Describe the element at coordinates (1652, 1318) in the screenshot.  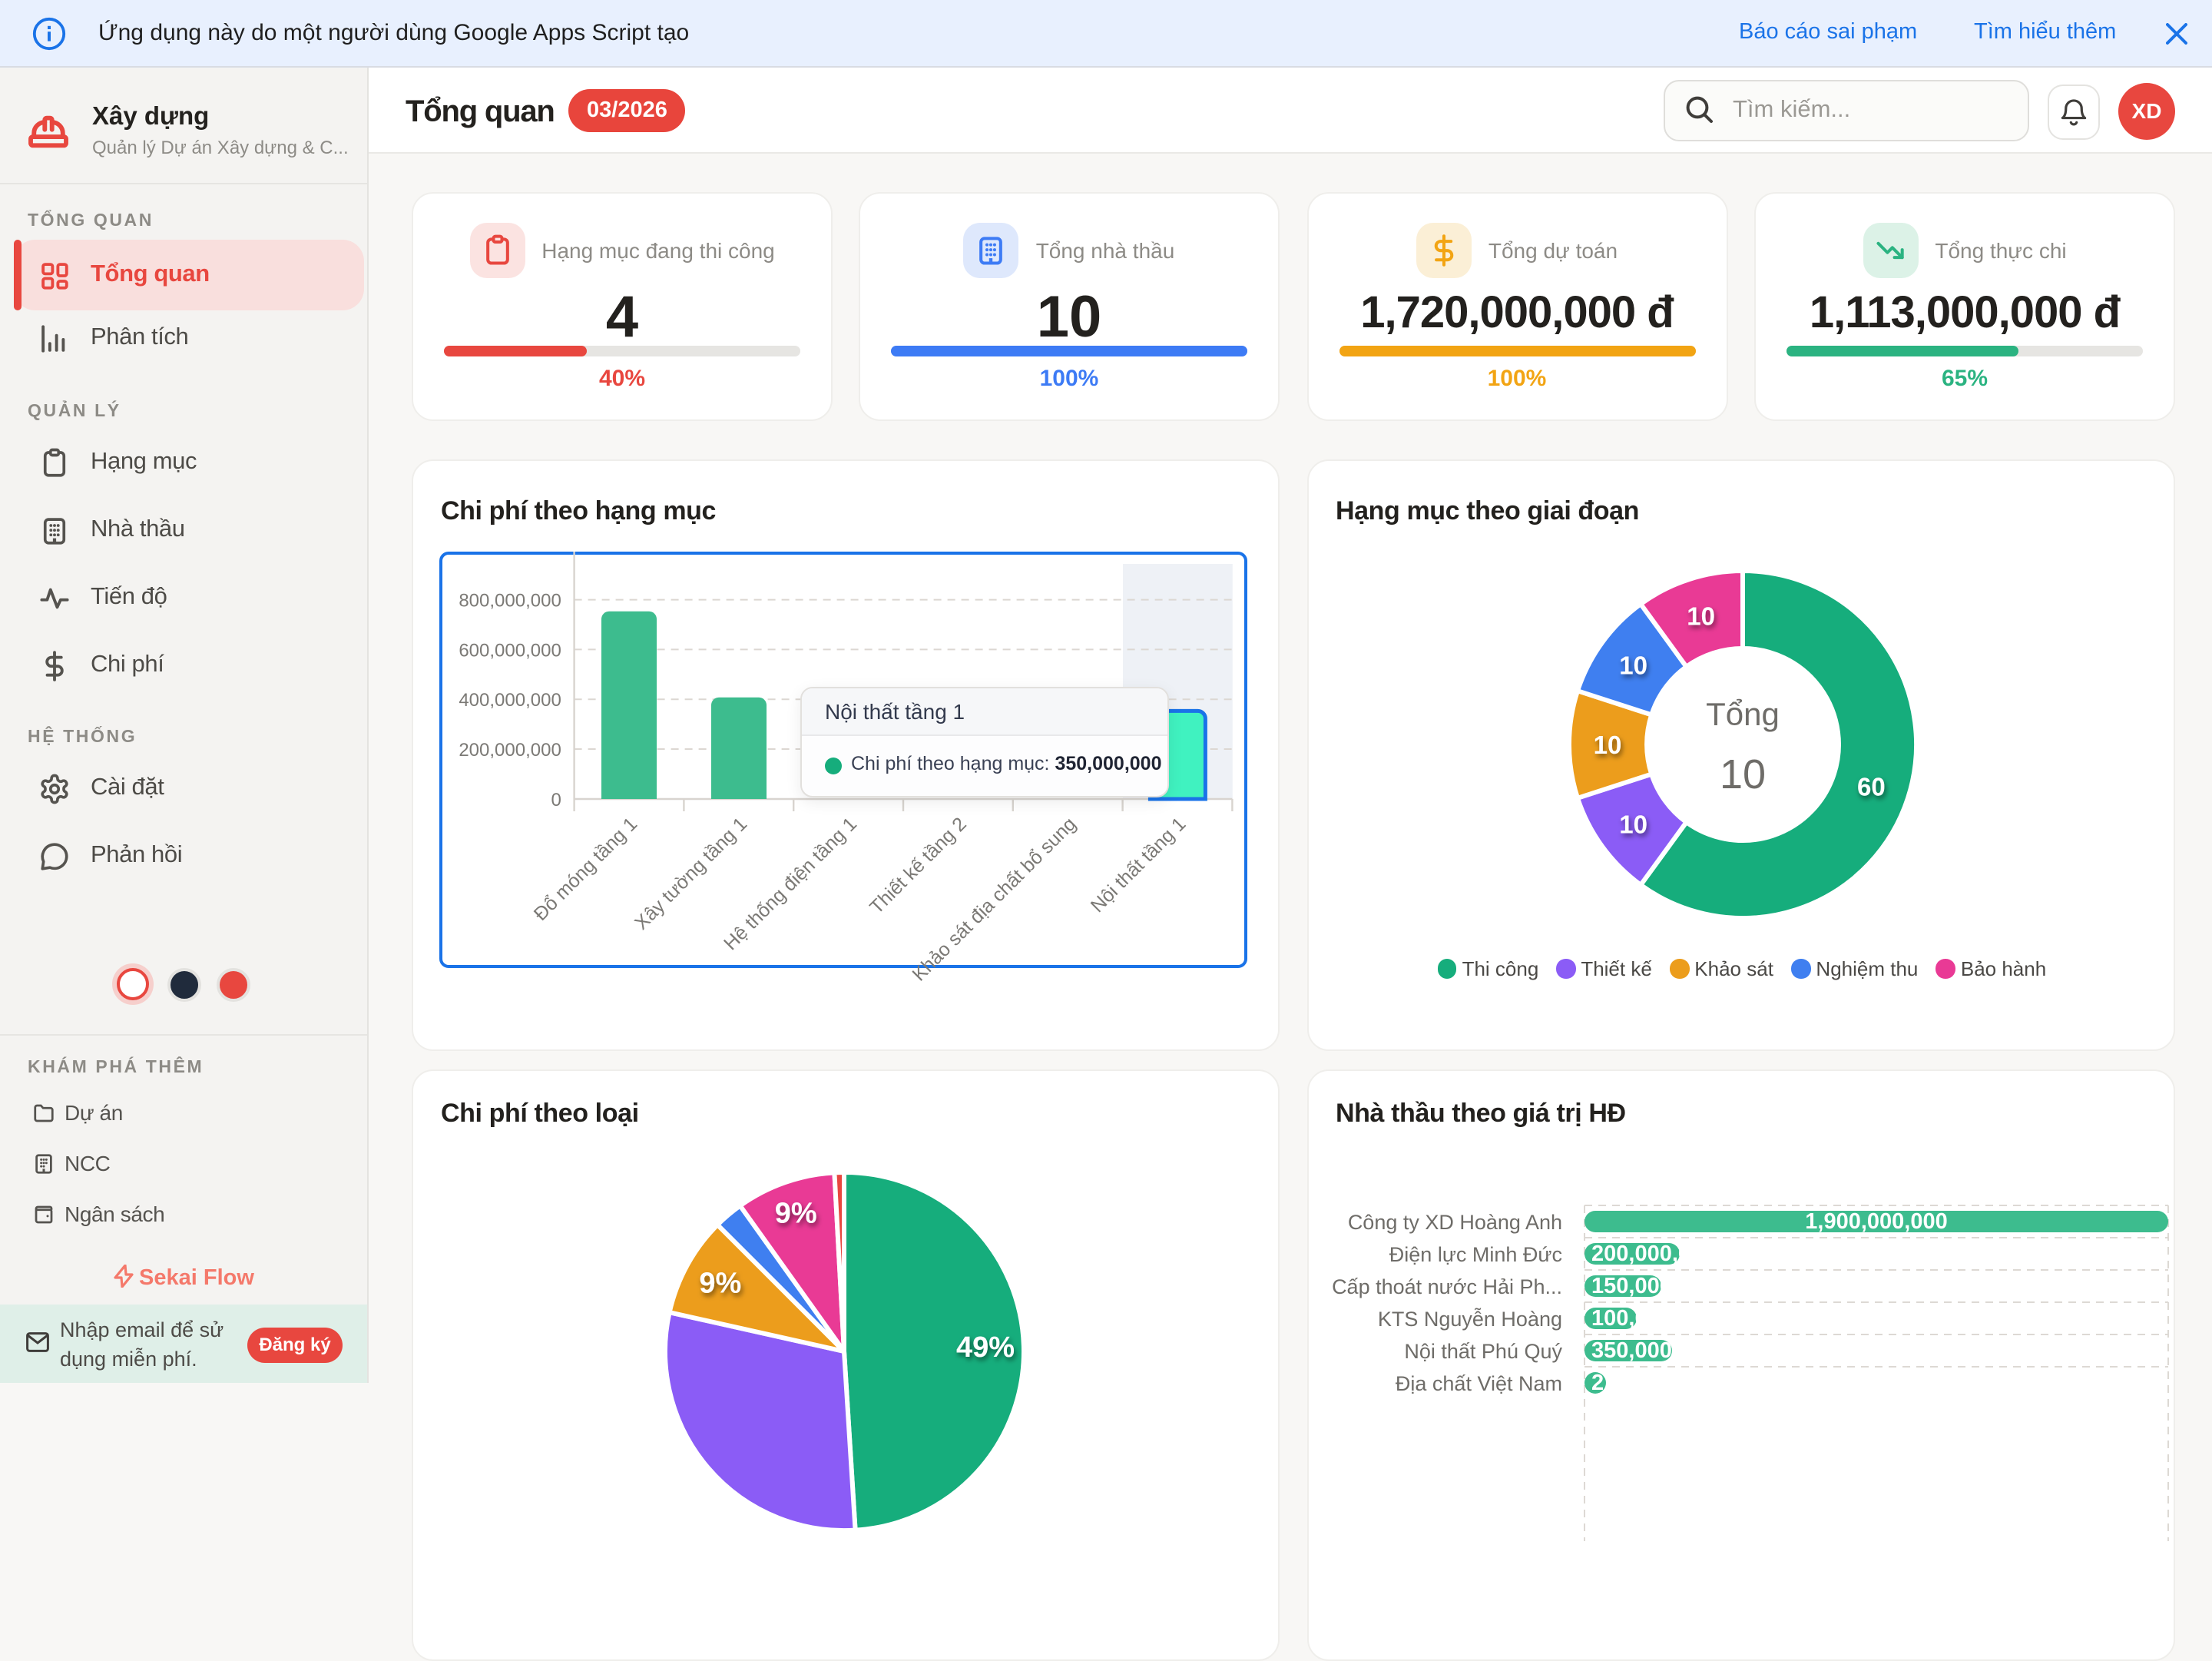
I see `svg-text: 100,000,000` at that location.